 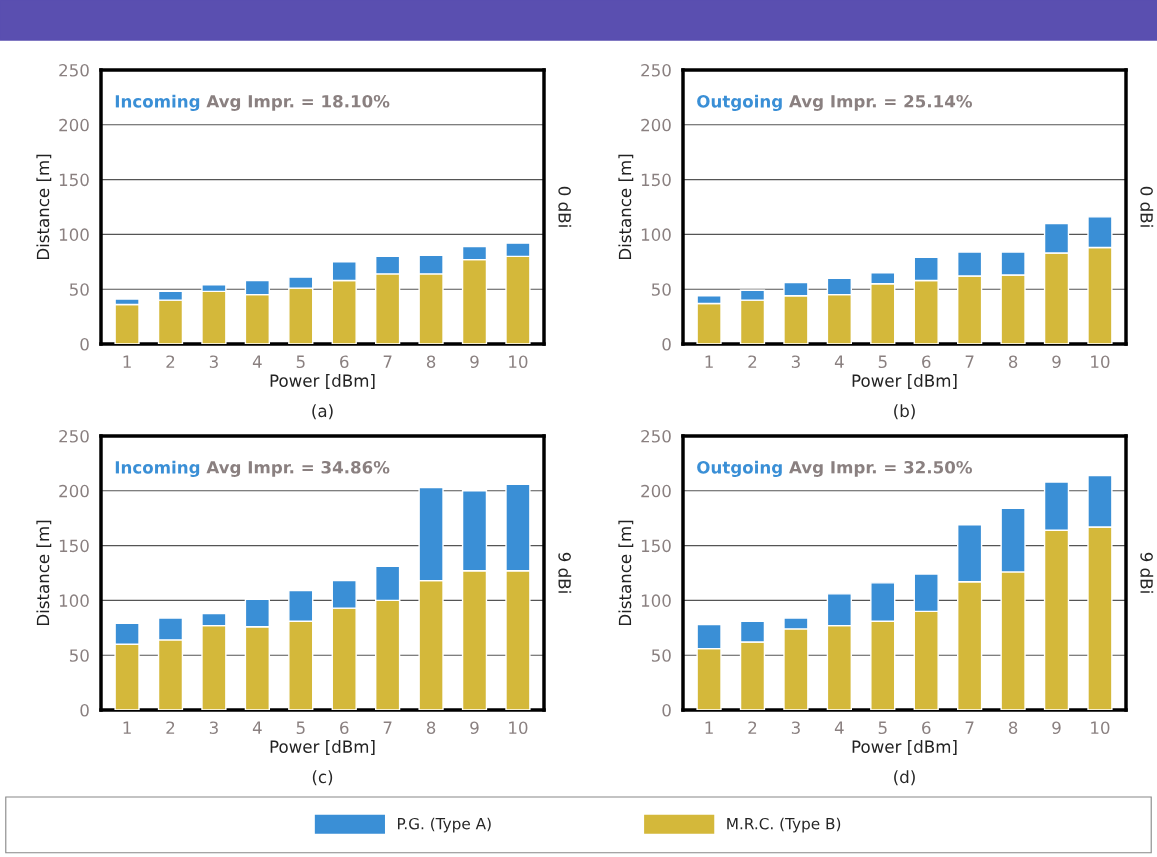 What do you see at coordinates (322, 778) in the screenshot?
I see `text: (c)` at bounding box center [322, 778].